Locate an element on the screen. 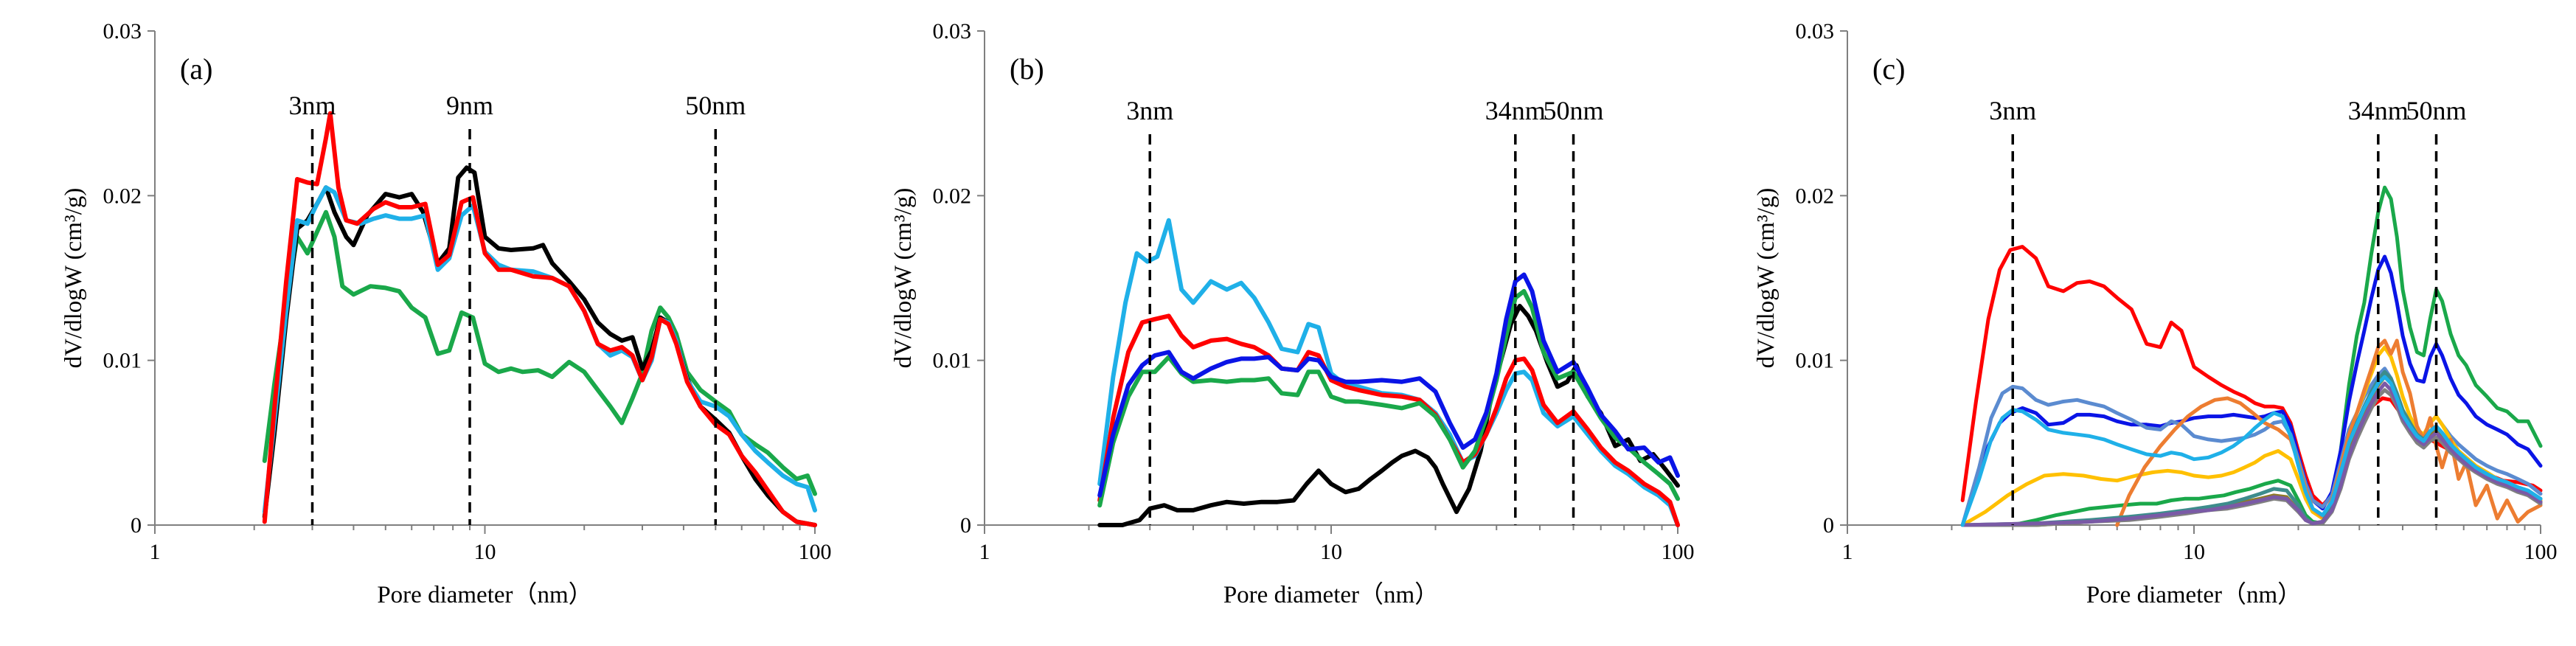  panel-label: (a) is located at coordinates (196, 69).